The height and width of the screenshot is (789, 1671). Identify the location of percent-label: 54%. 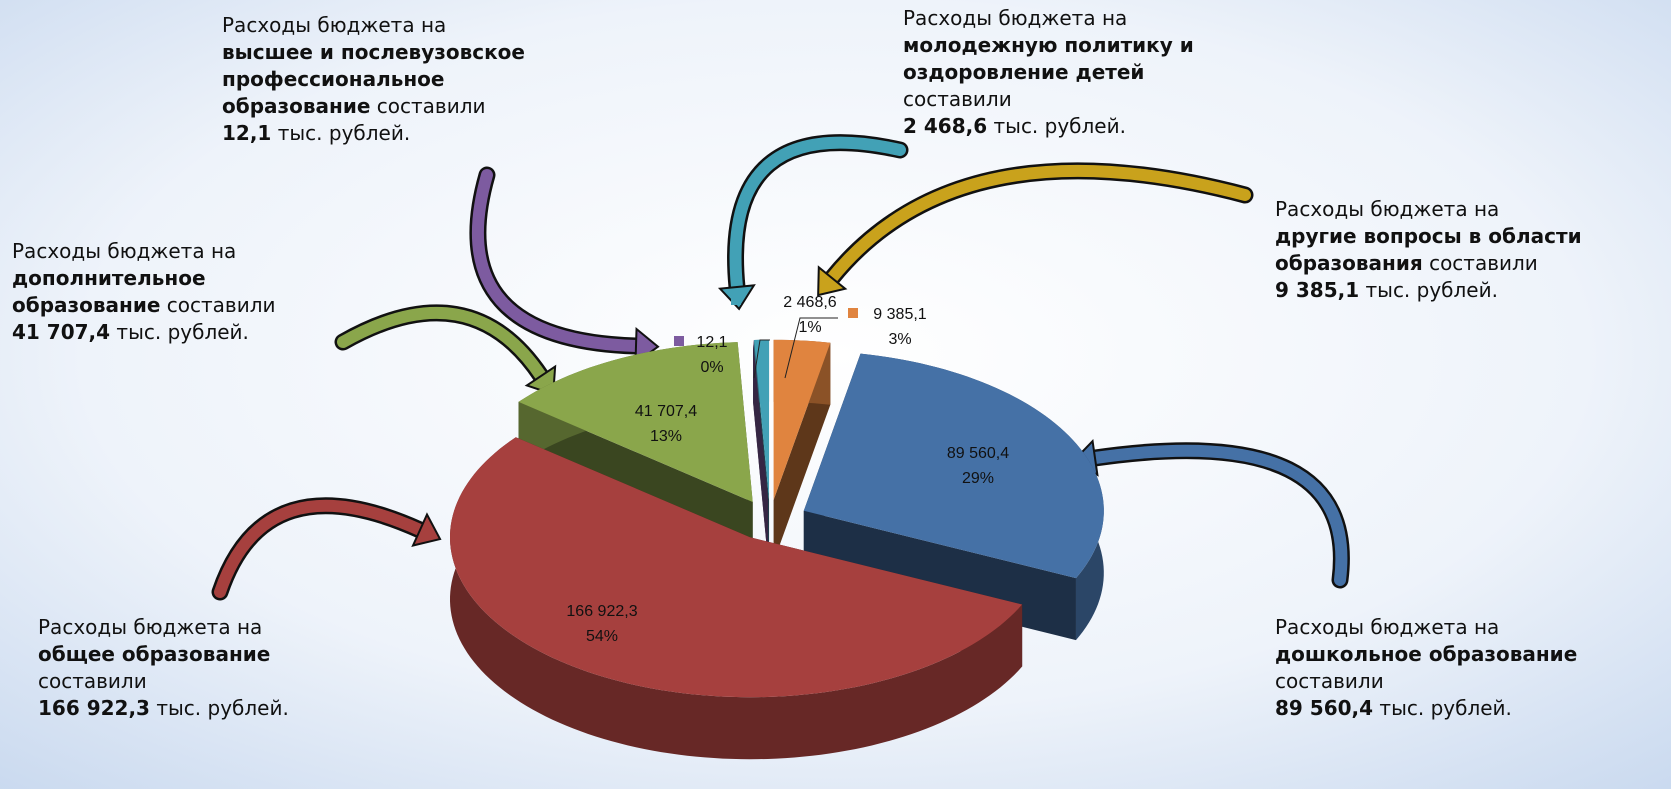
(602, 636).